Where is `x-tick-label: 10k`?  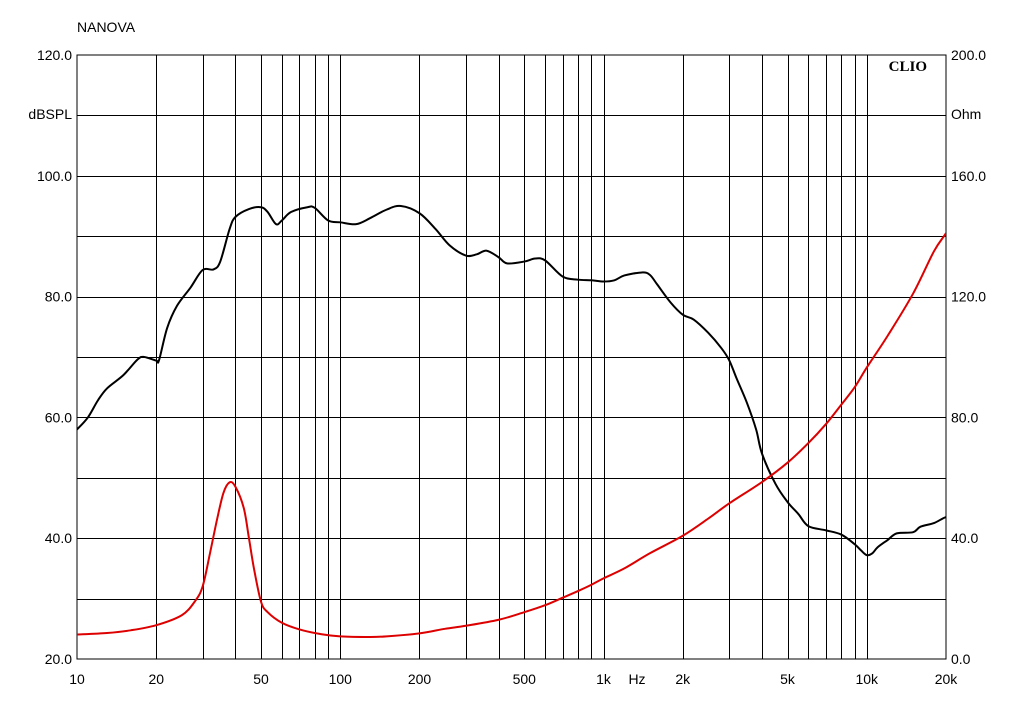 x-tick-label: 10k is located at coordinates (867, 679).